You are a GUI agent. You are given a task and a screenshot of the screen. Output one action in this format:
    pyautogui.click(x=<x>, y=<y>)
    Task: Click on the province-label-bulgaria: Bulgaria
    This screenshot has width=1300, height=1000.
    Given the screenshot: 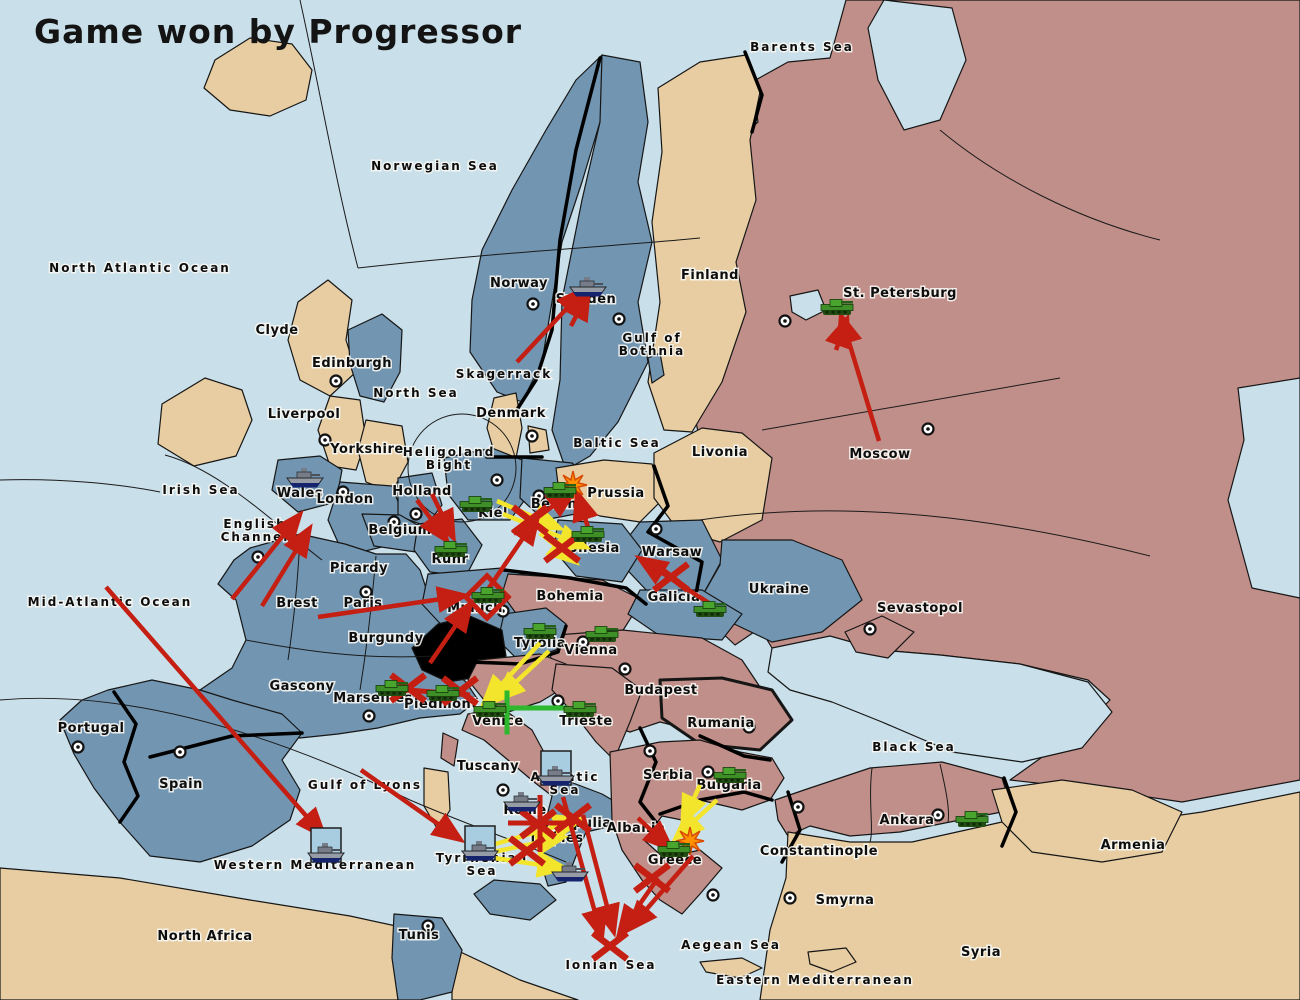 What is the action you would take?
    pyautogui.click(x=728, y=785)
    